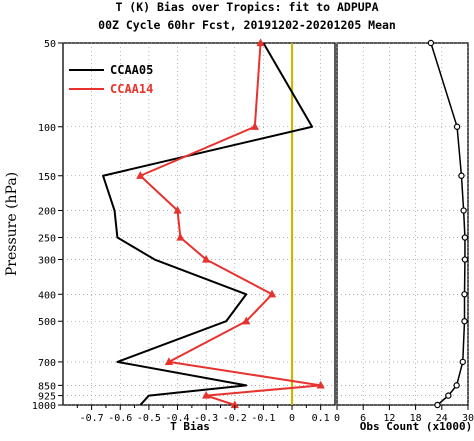 Image resolution: width=474 pixels, height=441 pixels. What do you see at coordinates (50, 44) in the screenshot?
I see `y-tick-label: 50` at bounding box center [50, 44].